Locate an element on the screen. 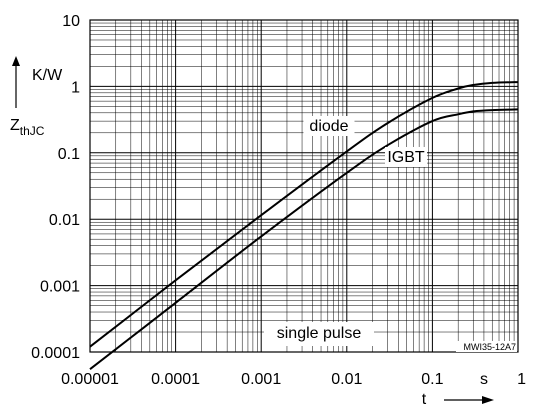 This screenshot has width=534, height=414. y-tick-label: 0.1 is located at coordinates (69, 154).